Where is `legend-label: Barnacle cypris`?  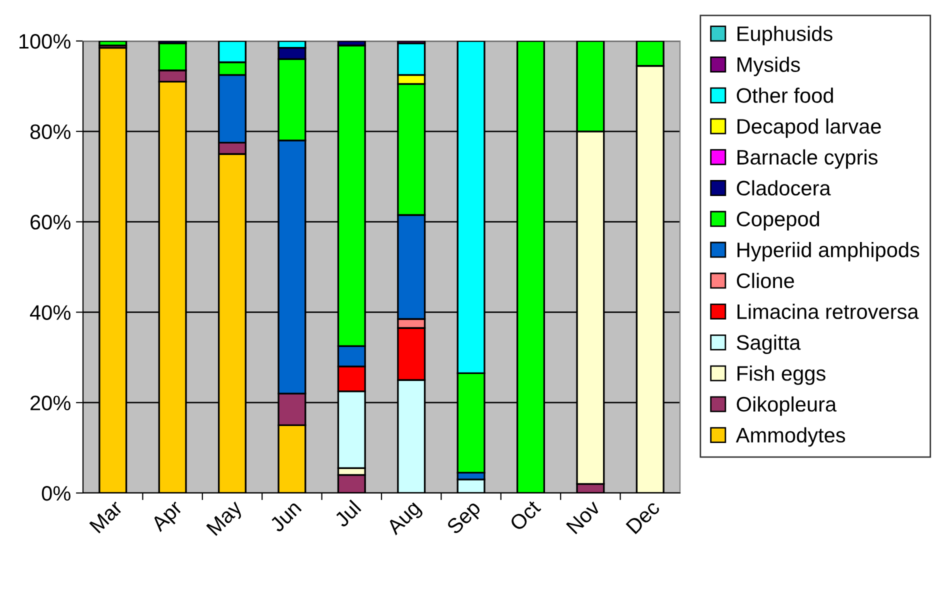 legend-label: Barnacle cypris is located at coordinates (808, 159).